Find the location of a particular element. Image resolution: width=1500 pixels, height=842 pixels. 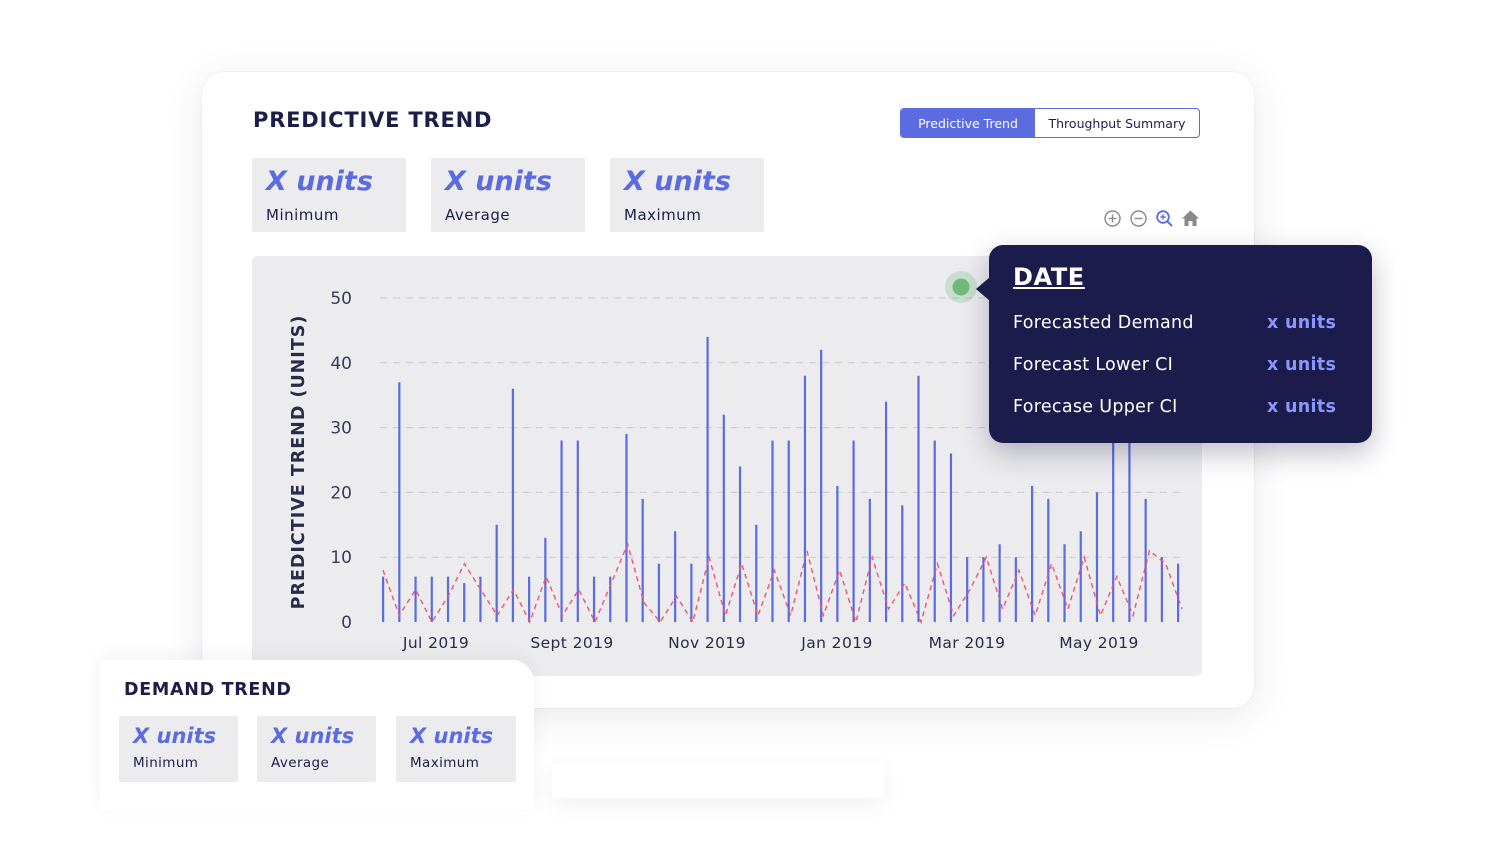

demand-stat-maximum: X units Maximum is located at coordinates (456, 749).